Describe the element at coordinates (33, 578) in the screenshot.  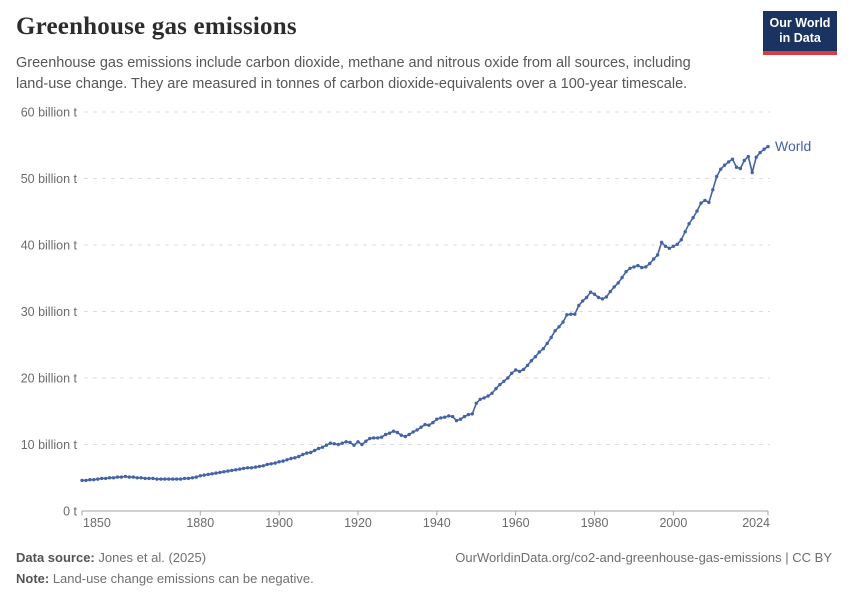
I see `note-label: Note:` at that location.